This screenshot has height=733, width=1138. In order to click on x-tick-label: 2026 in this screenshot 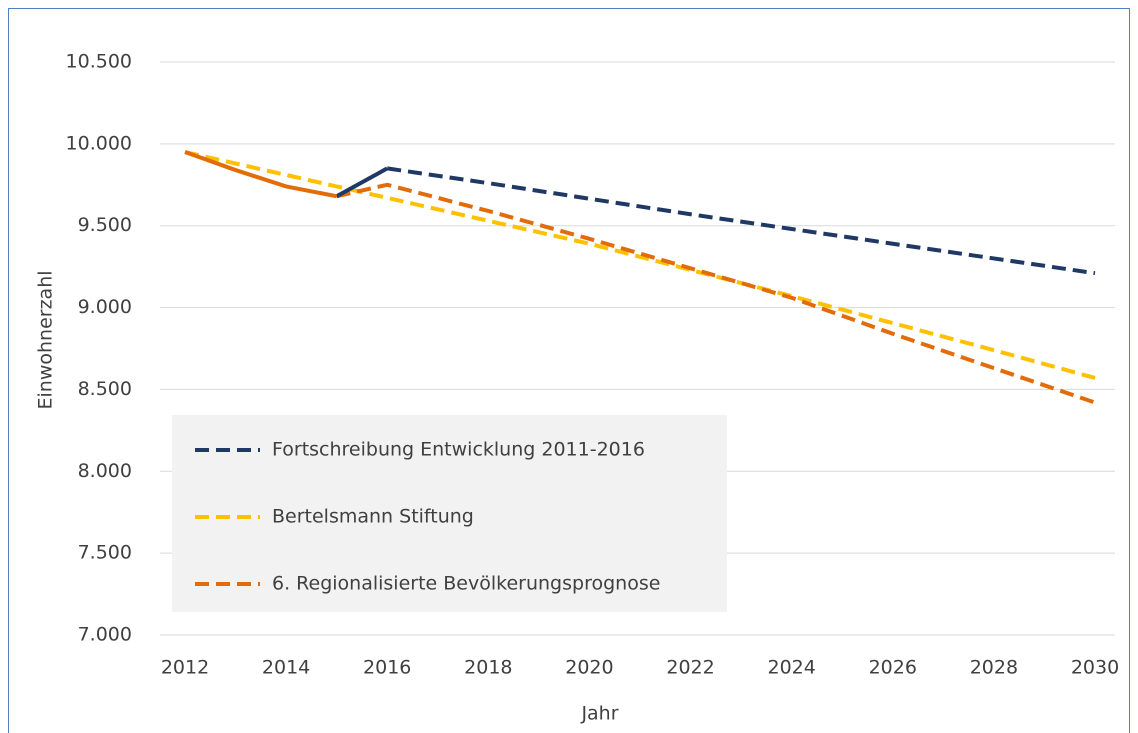, I will do `click(893, 668)`.